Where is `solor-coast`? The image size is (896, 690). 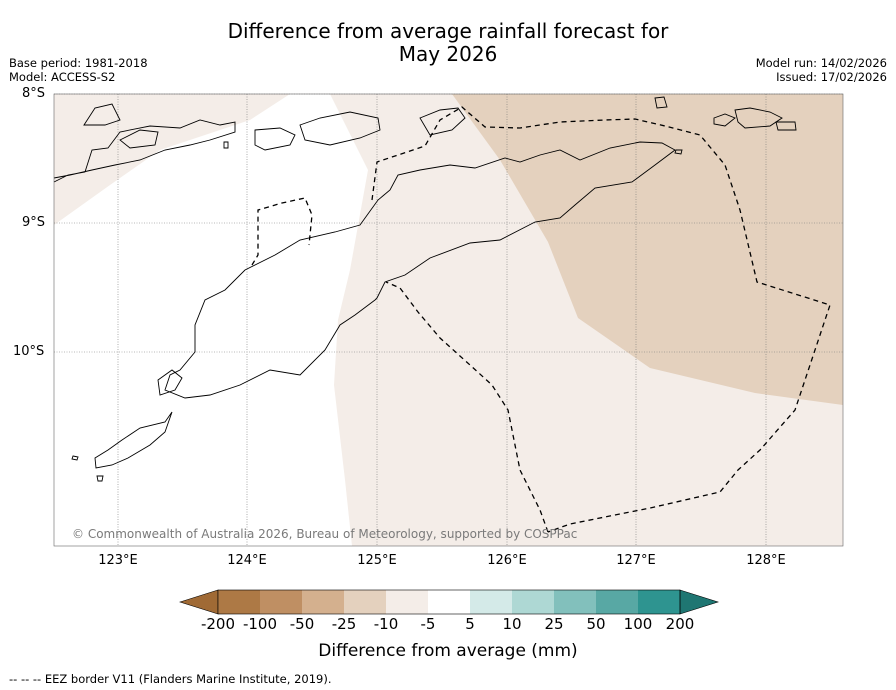
solor-coast is located at coordinates (102, 114).